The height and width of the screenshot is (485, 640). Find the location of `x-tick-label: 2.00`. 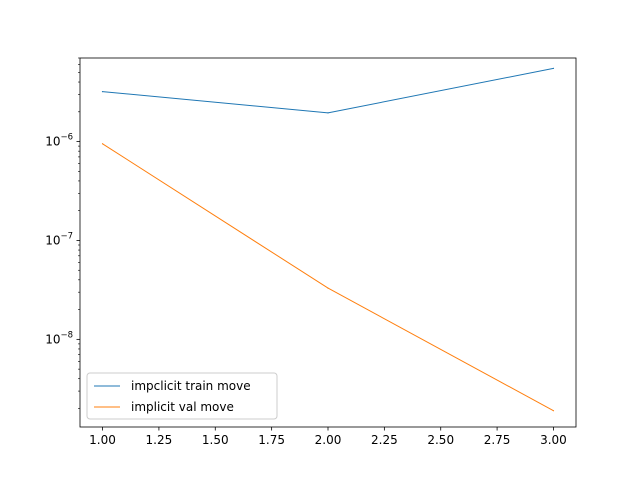

x-tick-label: 2.00 is located at coordinates (328, 440).